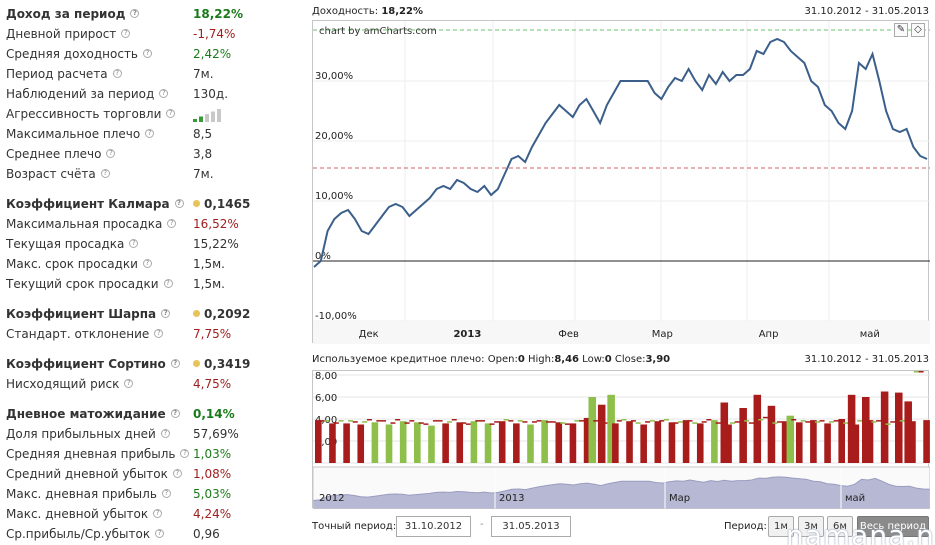 The width and height of the screenshot is (935, 545). I want to click on stat-value: 4,75%, so click(212, 384).